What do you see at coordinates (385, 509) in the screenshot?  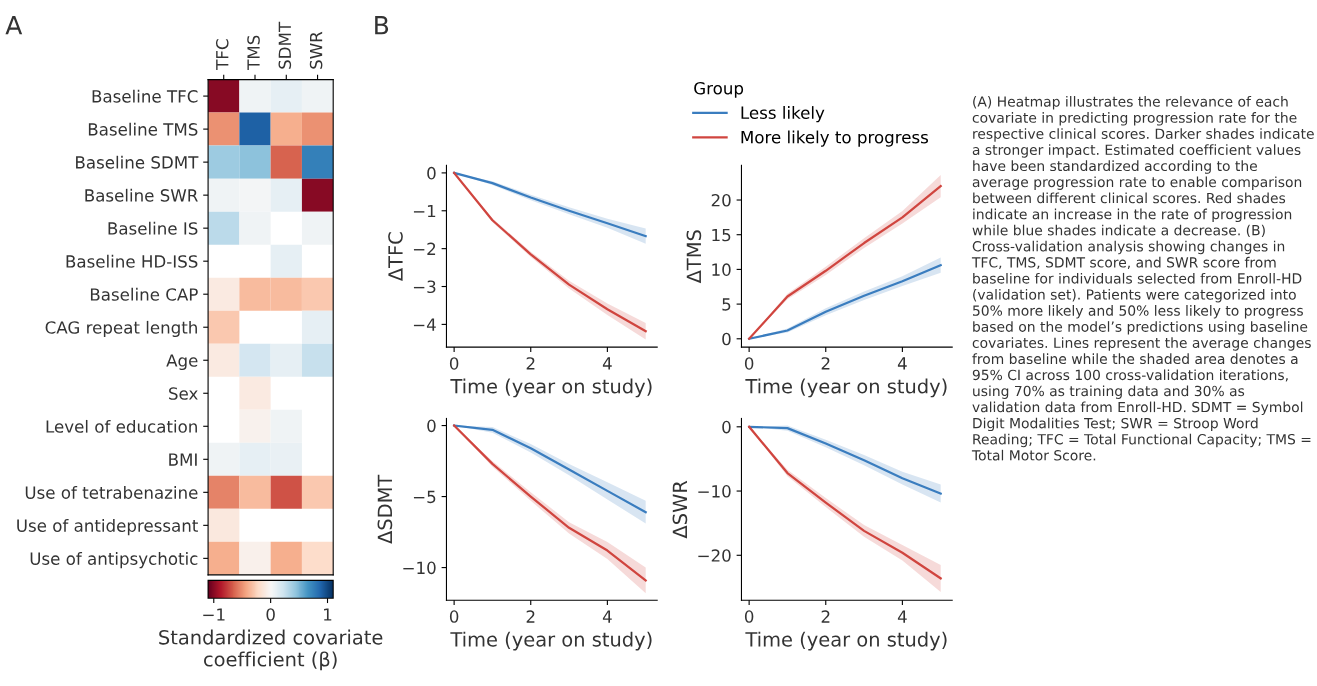 I see `y-axis-title: ΔSDMT` at bounding box center [385, 509].